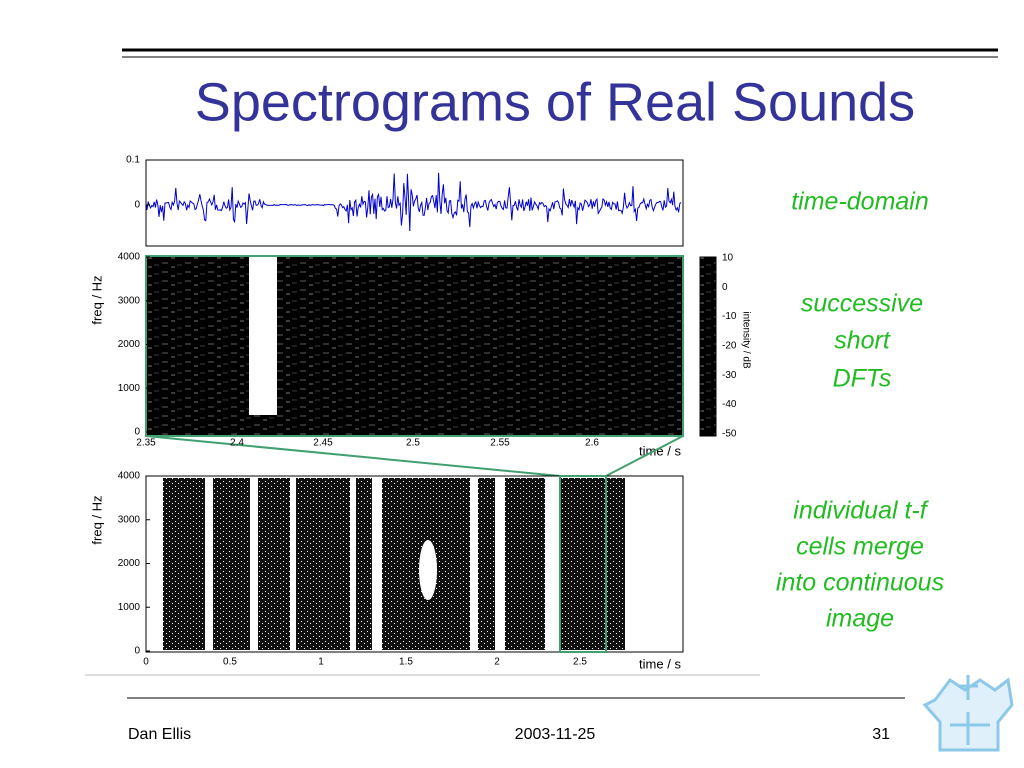  I want to click on annotation: short, so click(862, 341).